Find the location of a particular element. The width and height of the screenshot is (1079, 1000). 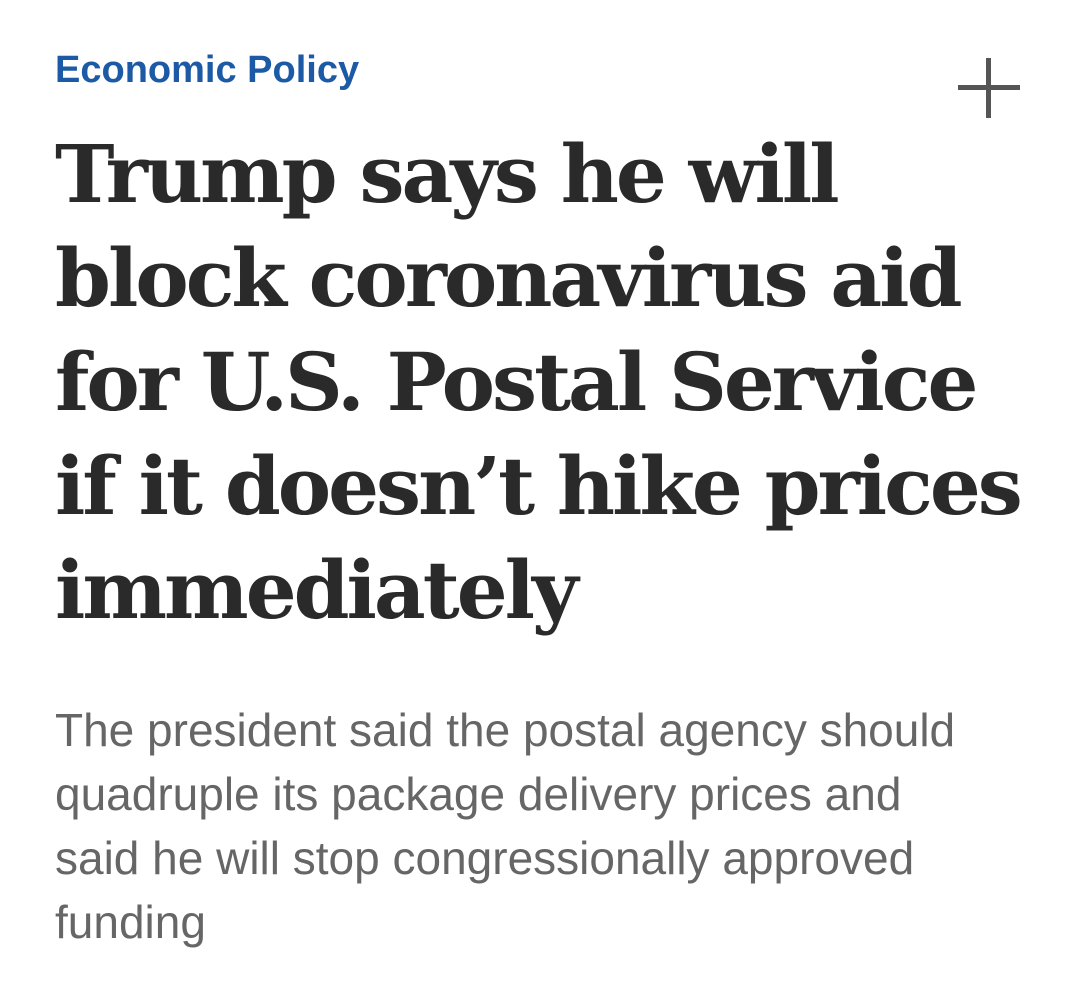

headline-line: for U.S. Postal Service is located at coordinates (516, 382).